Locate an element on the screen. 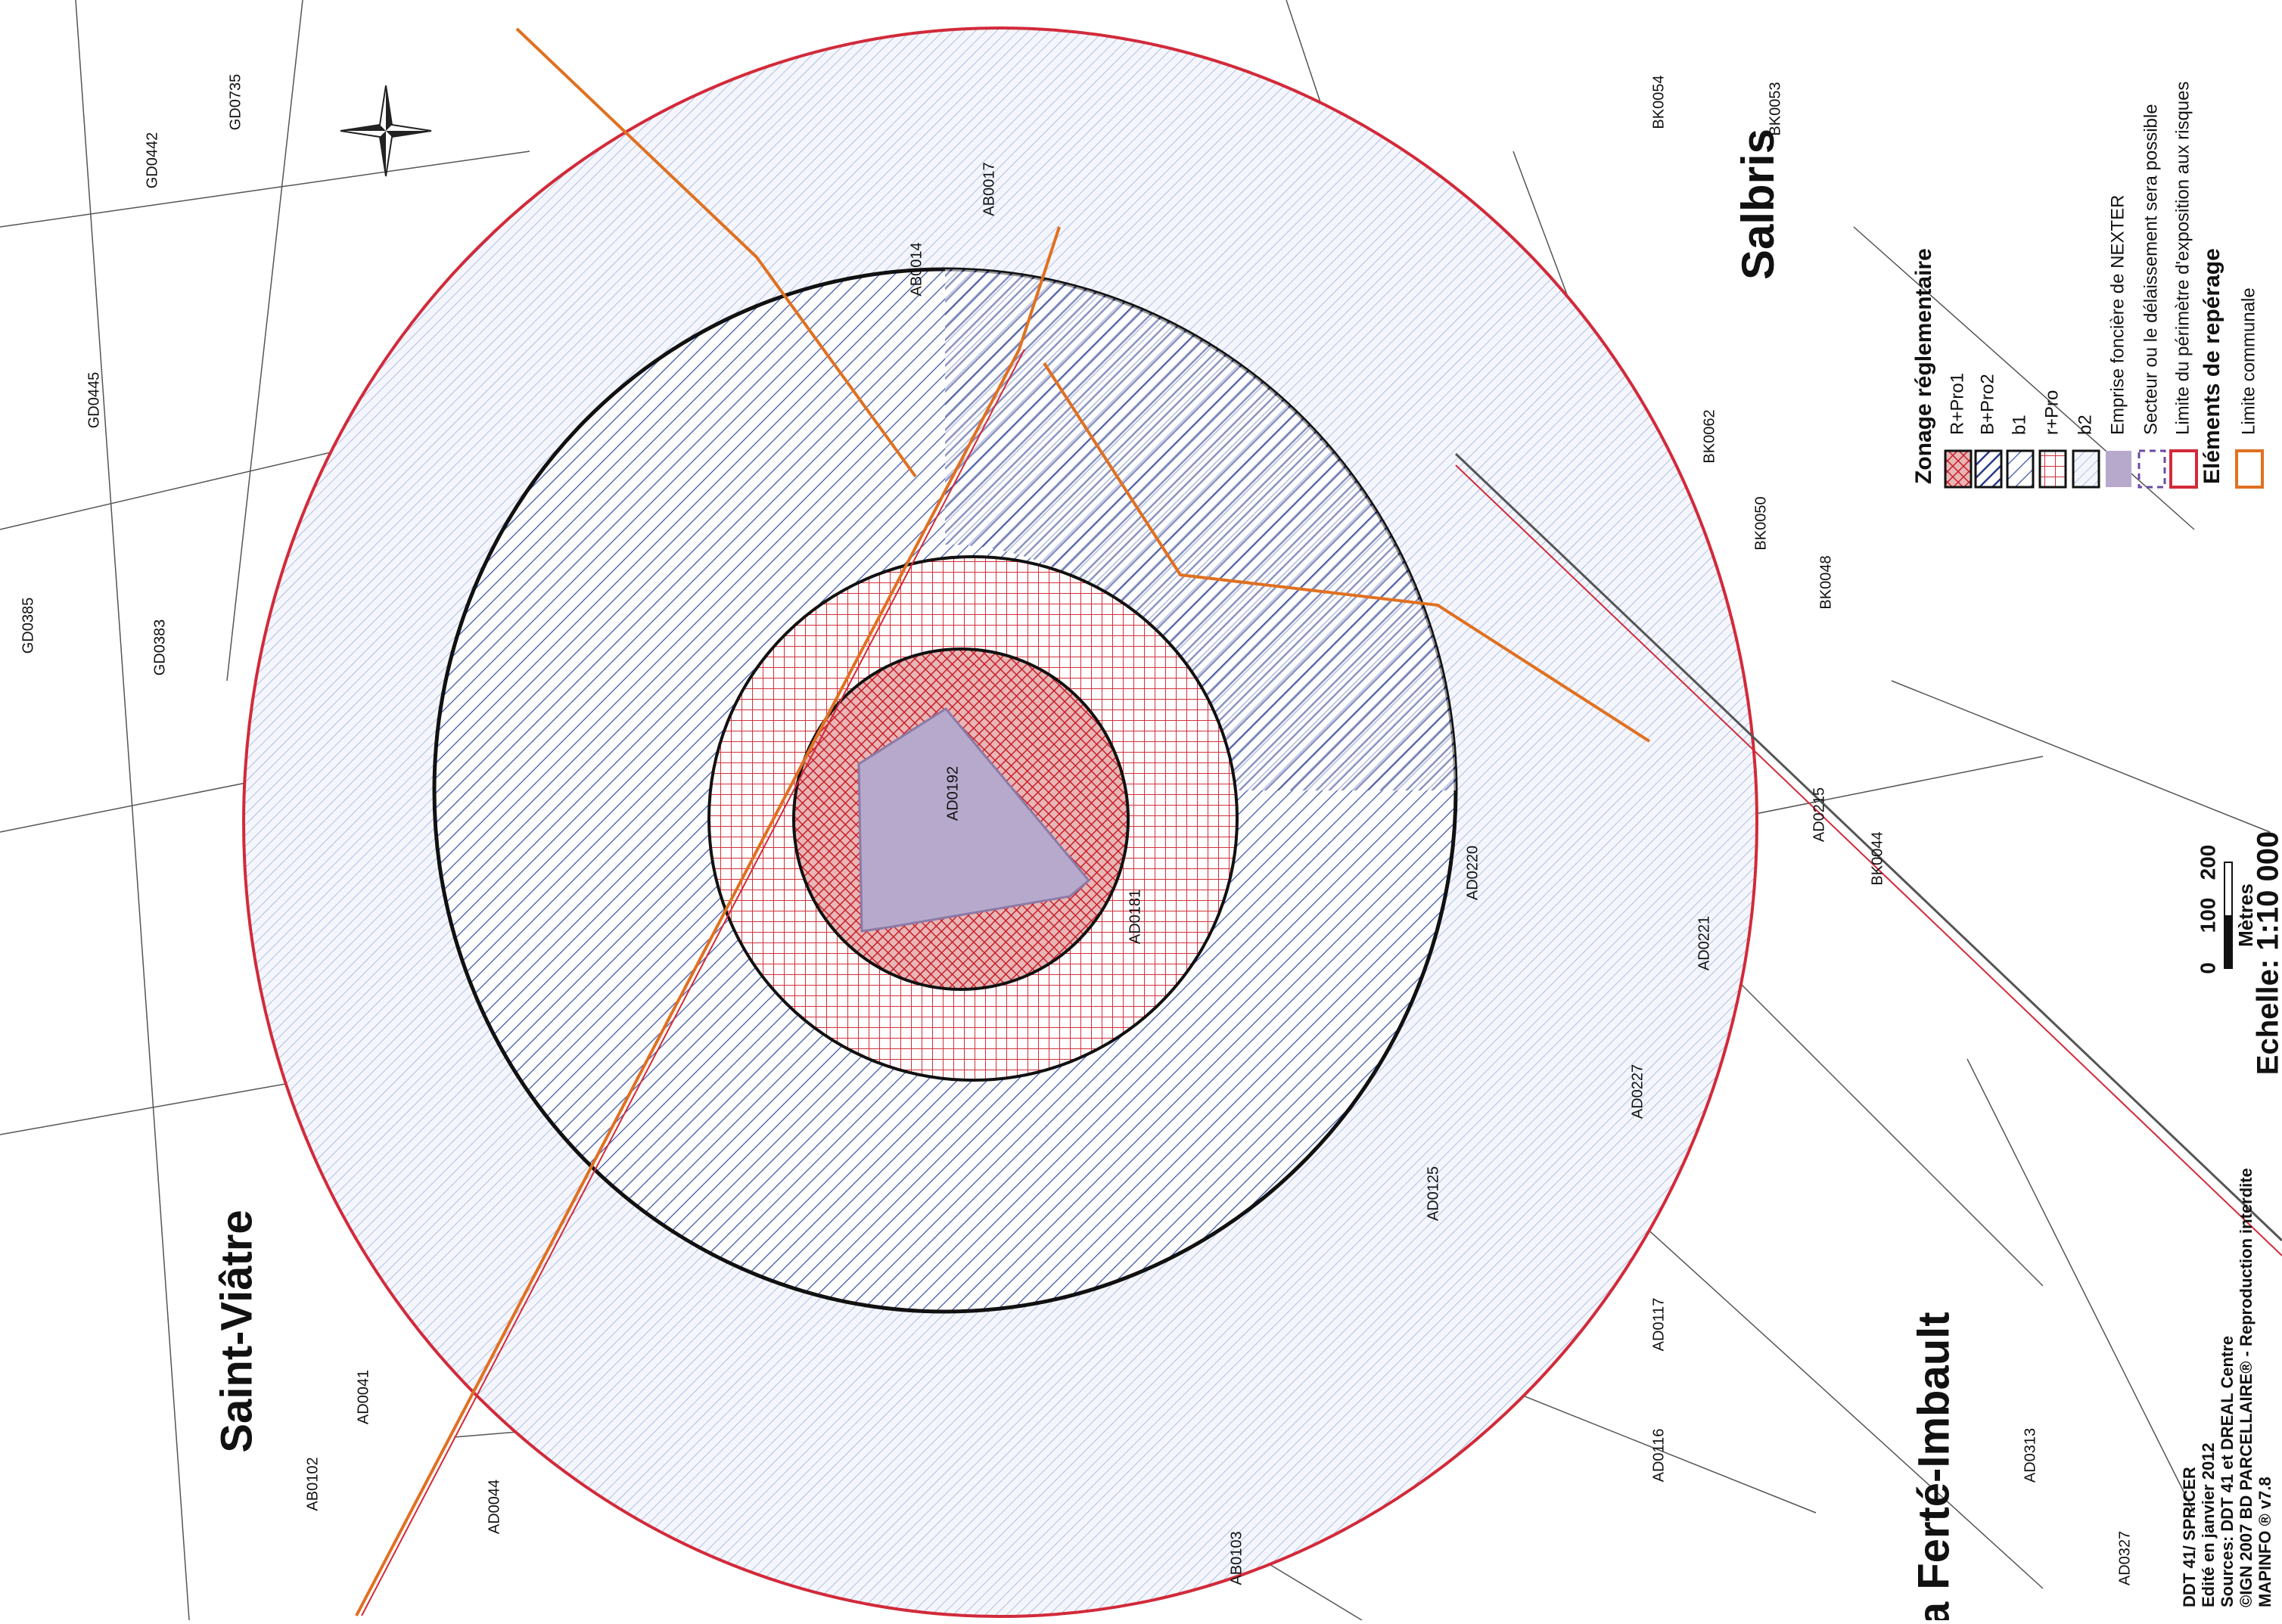  legend-label: Secteur ou le délaissement sera possible is located at coordinates (2151, 269).